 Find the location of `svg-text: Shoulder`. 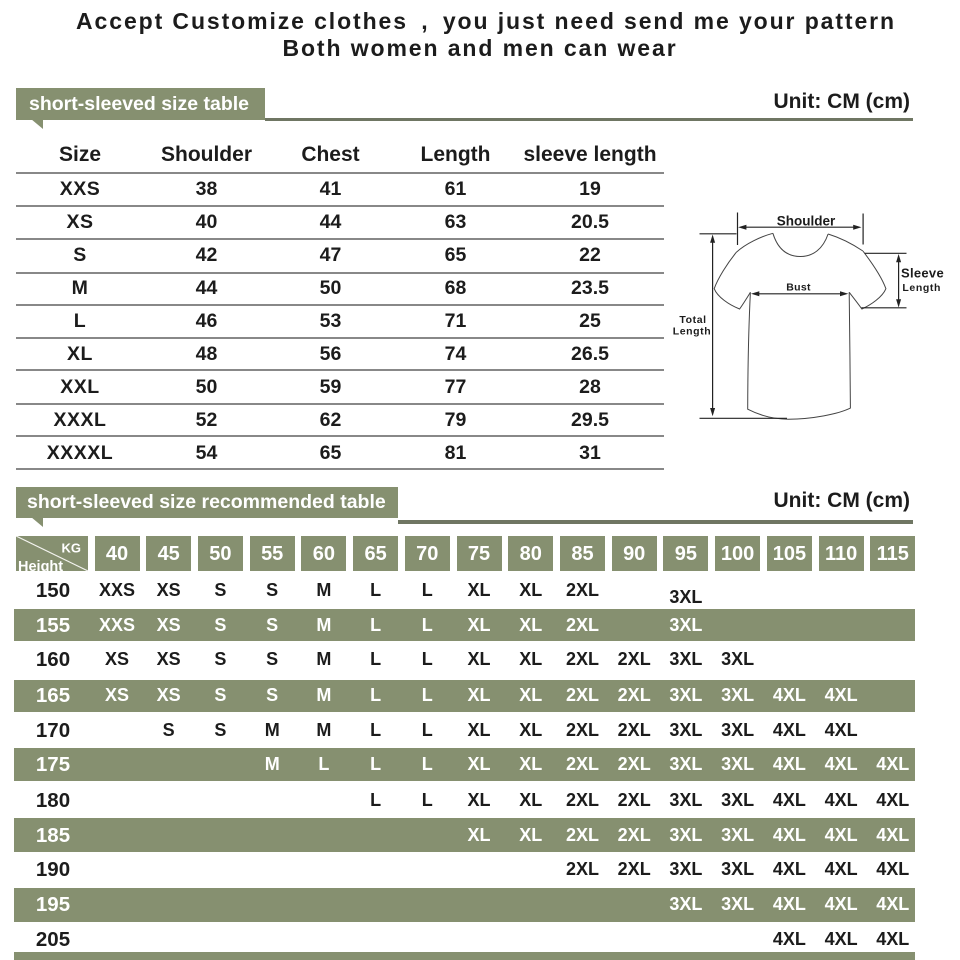

svg-text: Shoulder is located at coordinates (806, 220).